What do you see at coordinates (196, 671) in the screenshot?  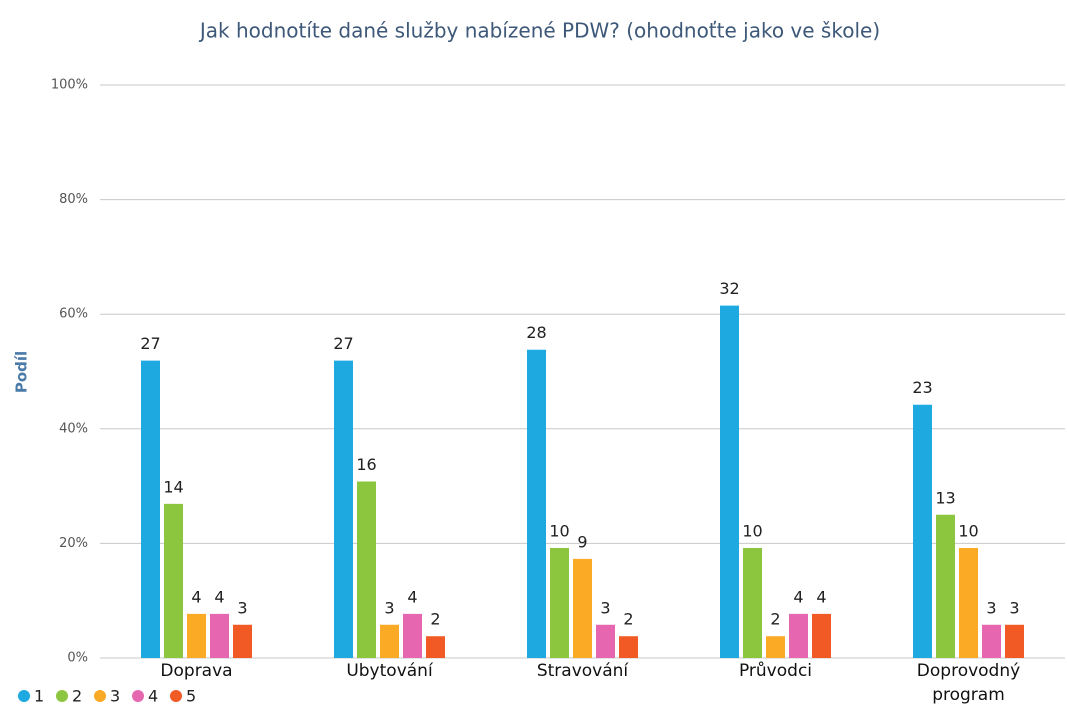 I see `x-tick-label: Doprava` at bounding box center [196, 671].